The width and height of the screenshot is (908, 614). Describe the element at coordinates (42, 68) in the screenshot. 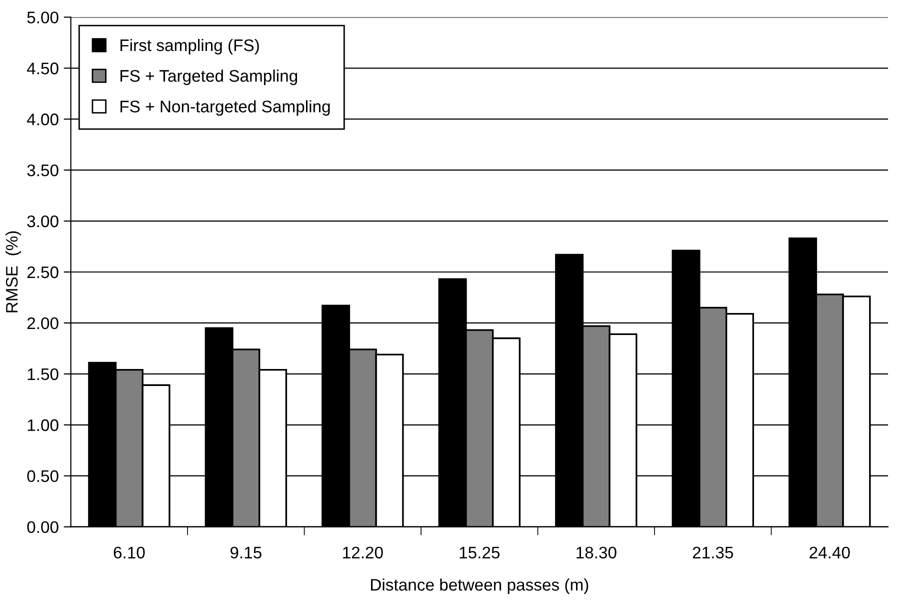

I see `y-tick-label: 4.50` at that location.